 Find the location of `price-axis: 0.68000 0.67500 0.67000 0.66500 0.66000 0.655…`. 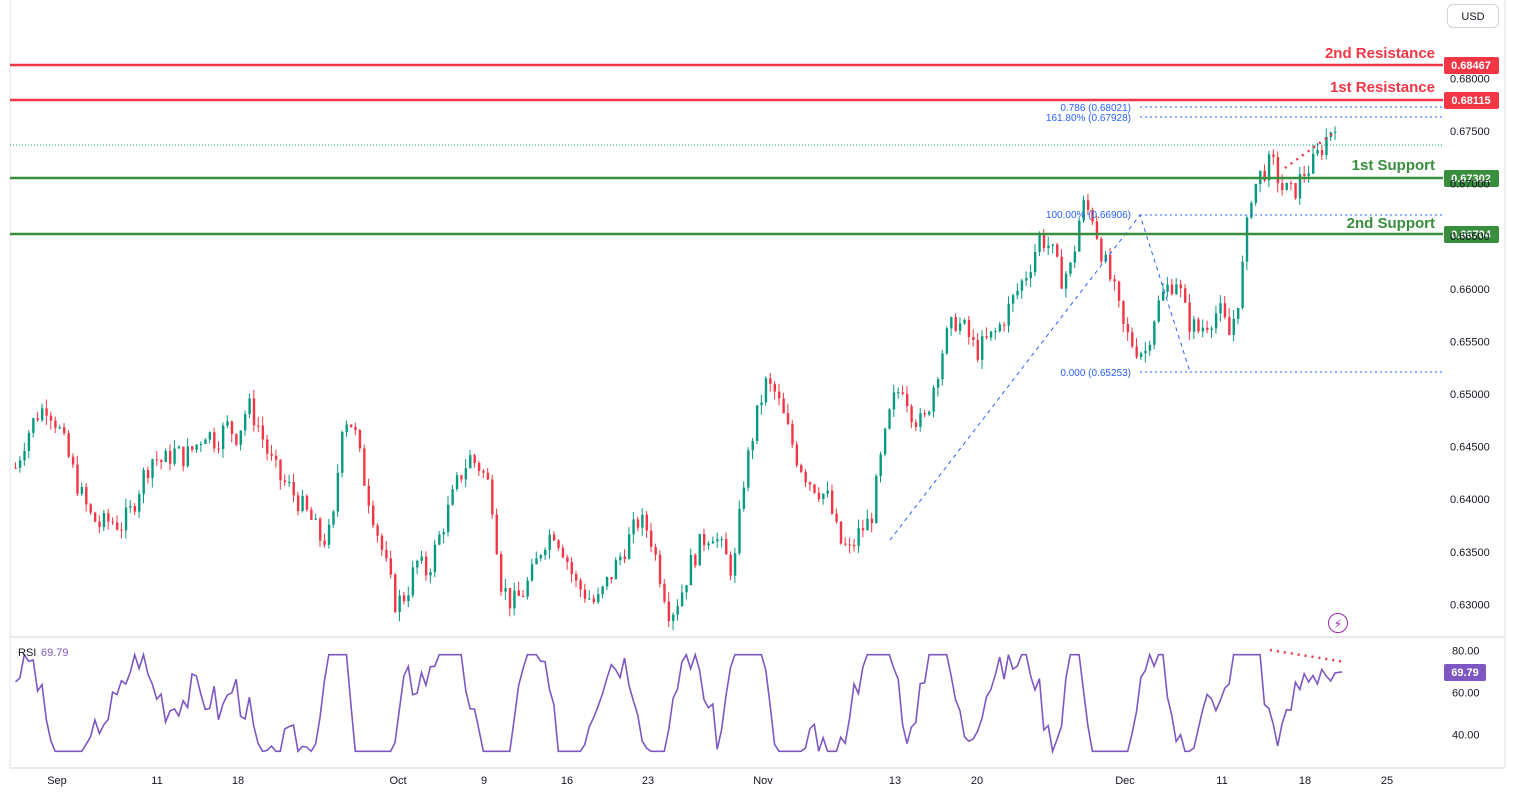

price-axis: 0.68000 0.67500 0.67000 0.66500 0.66000 0.655… is located at coordinates (1470, 342).